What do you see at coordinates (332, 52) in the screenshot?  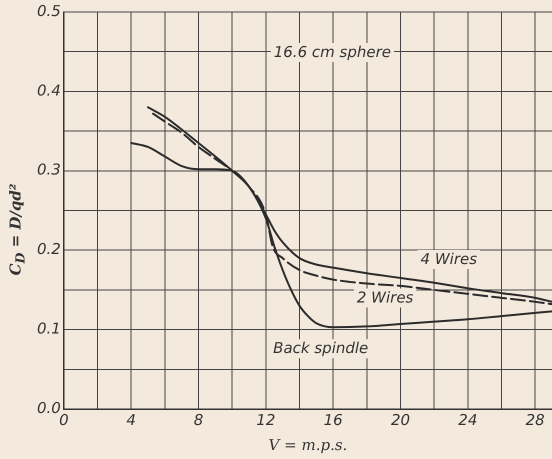 I see `annotation: 16.6 cm sphere` at bounding box center [332, 52].